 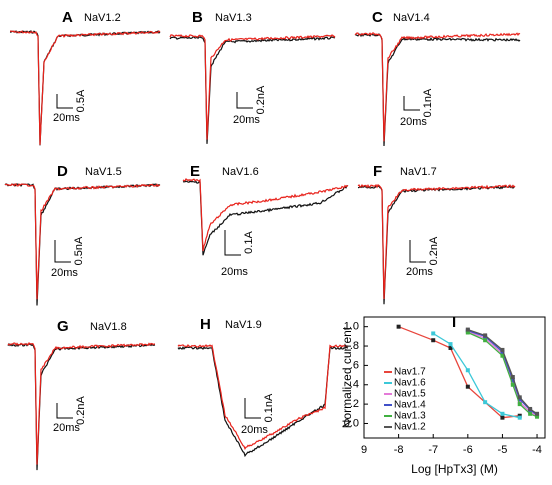 I want to click on x-tick-label: -4, so click(x=537, y=450).